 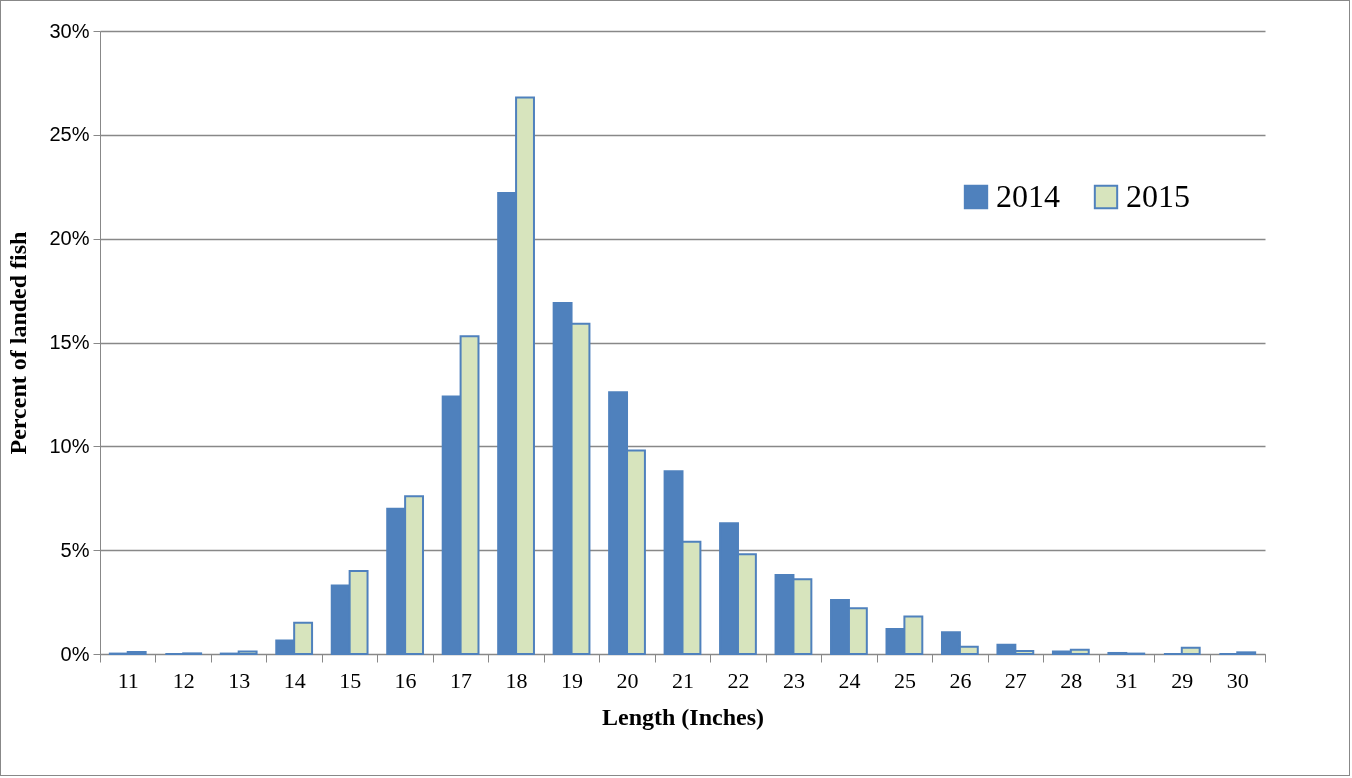 I want to click on x-tick-label: 14, so click(x=294, y=680).